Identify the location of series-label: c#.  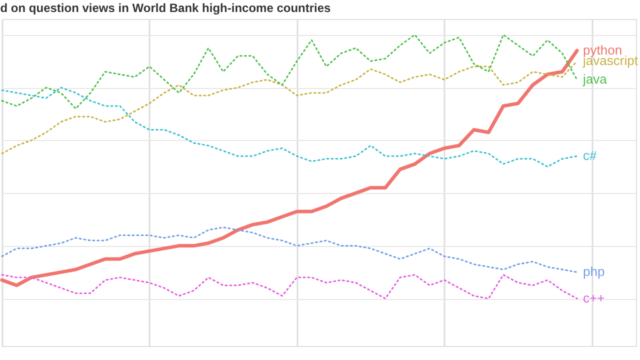
(590, 156).